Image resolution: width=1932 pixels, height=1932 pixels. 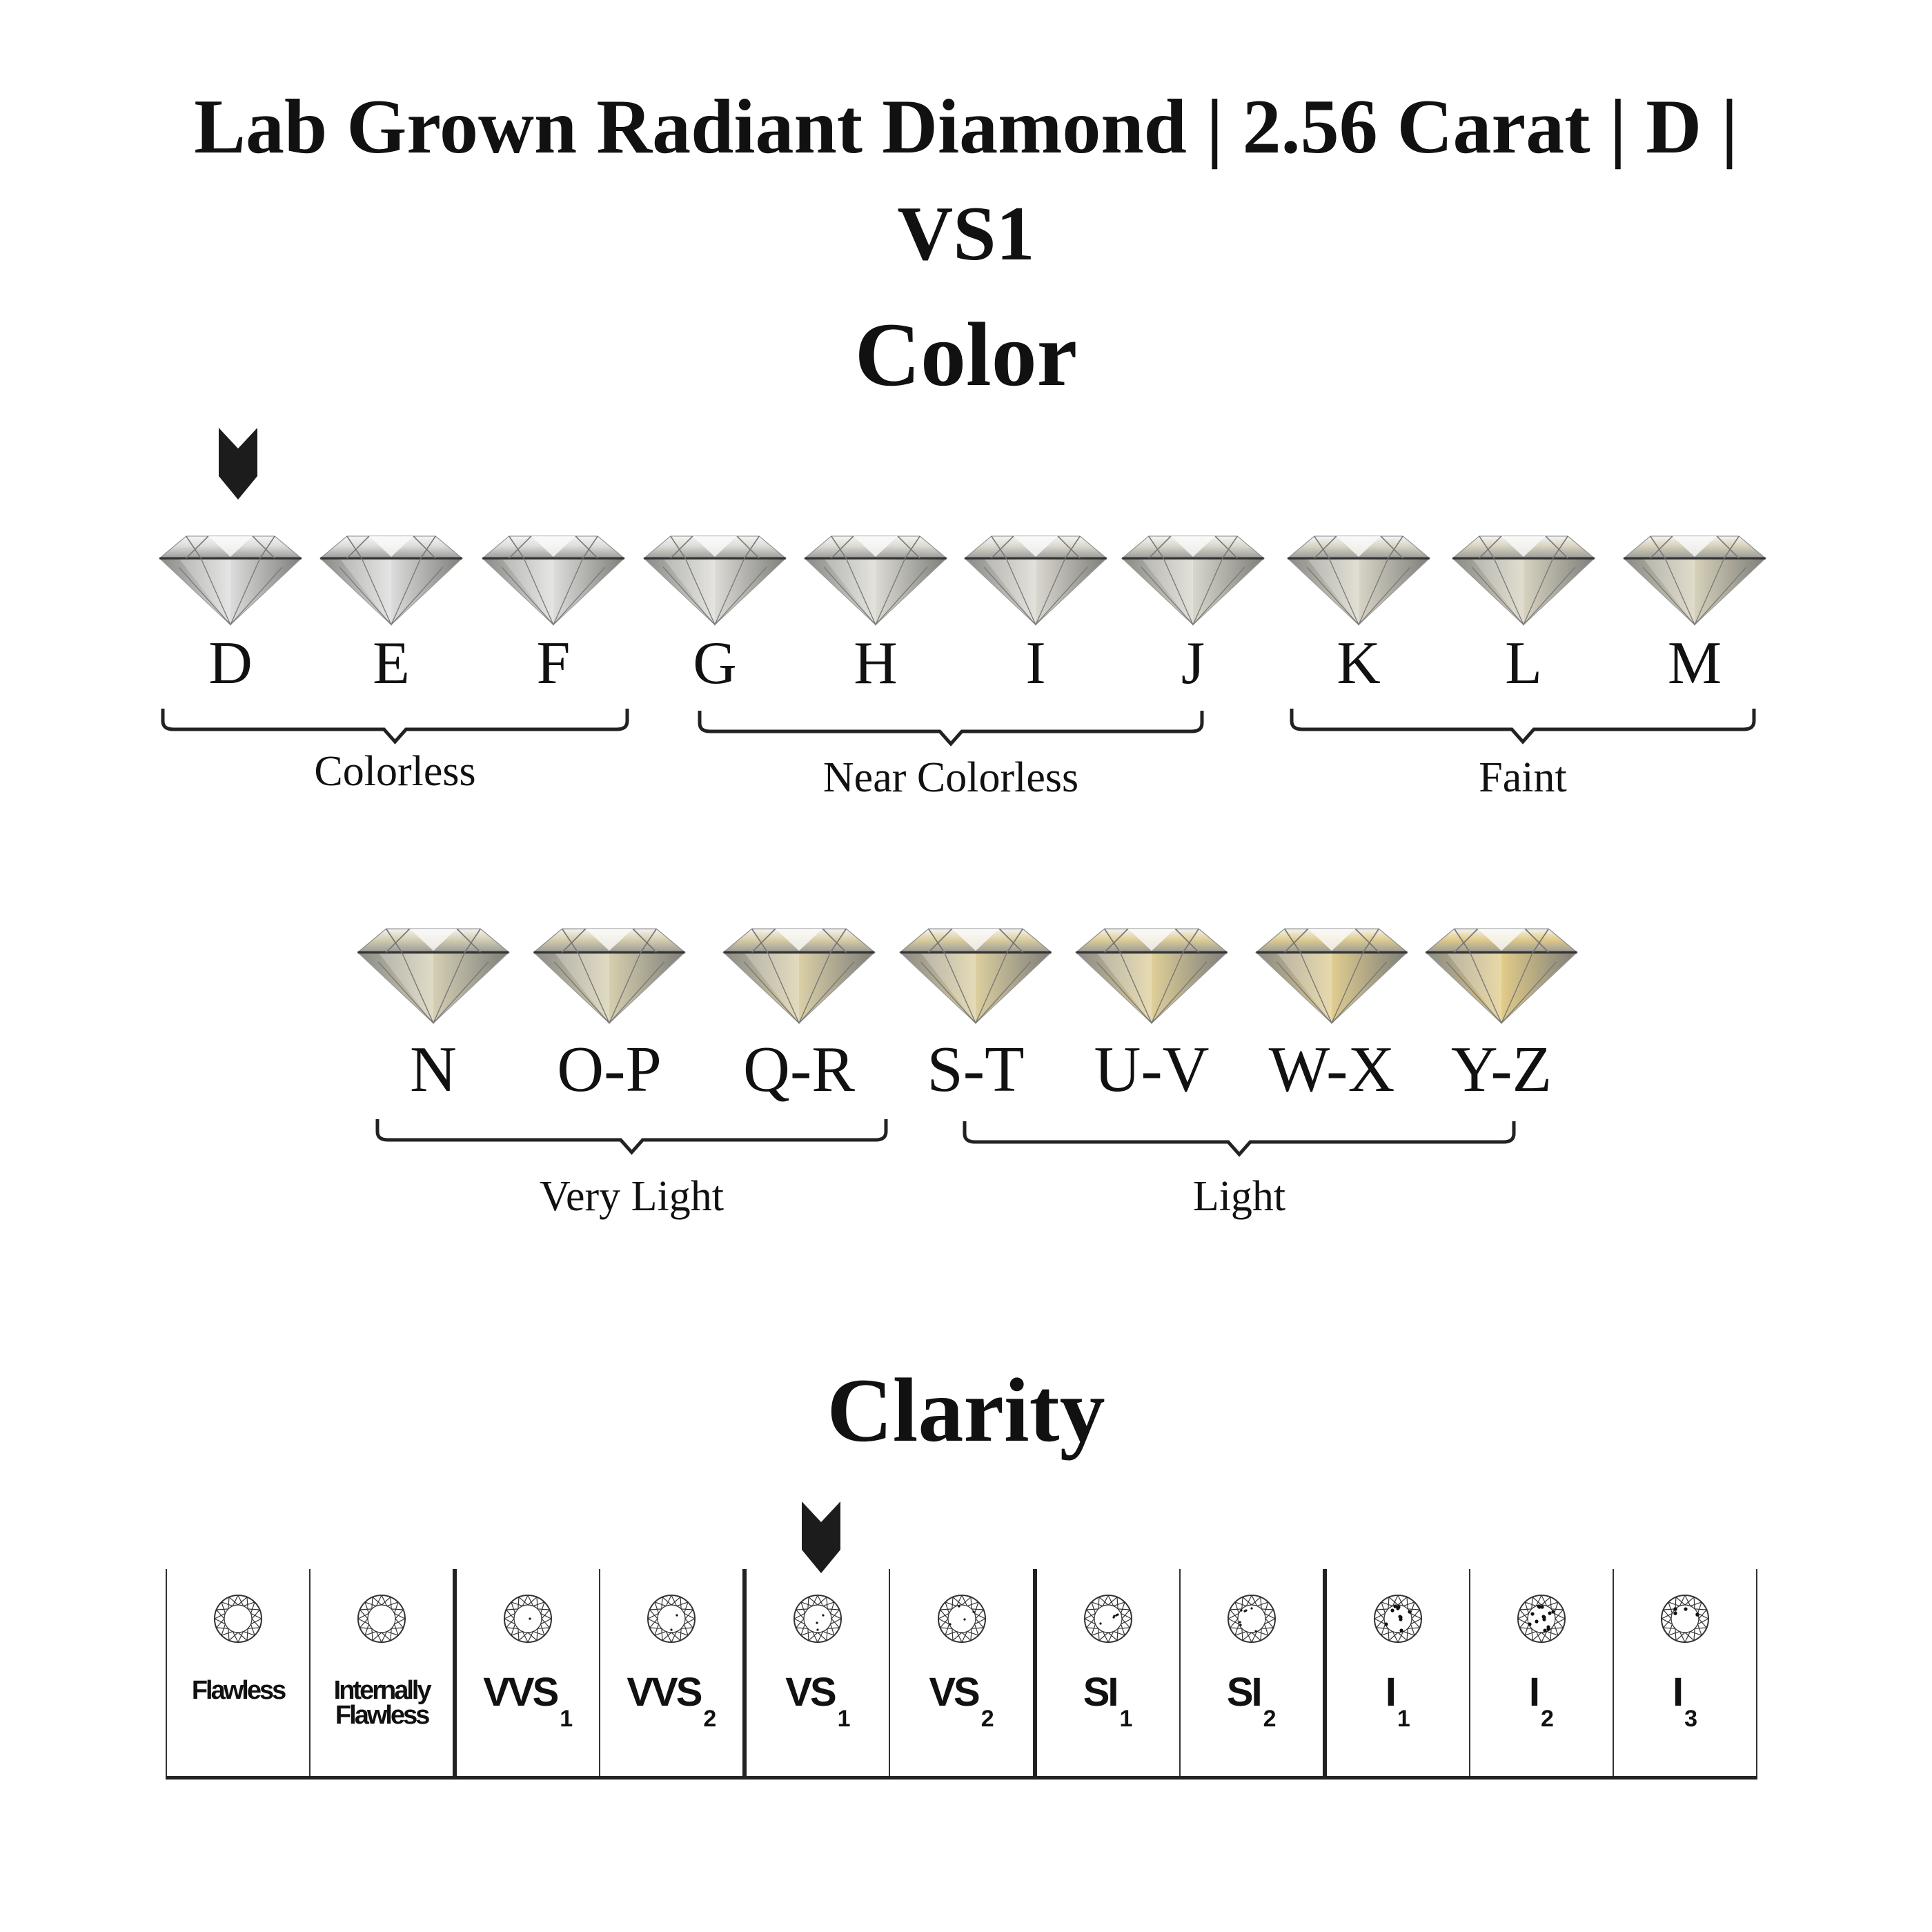 I want to click on clarity-cell-vvs2: VVS2, so click(x=670, y=1672).